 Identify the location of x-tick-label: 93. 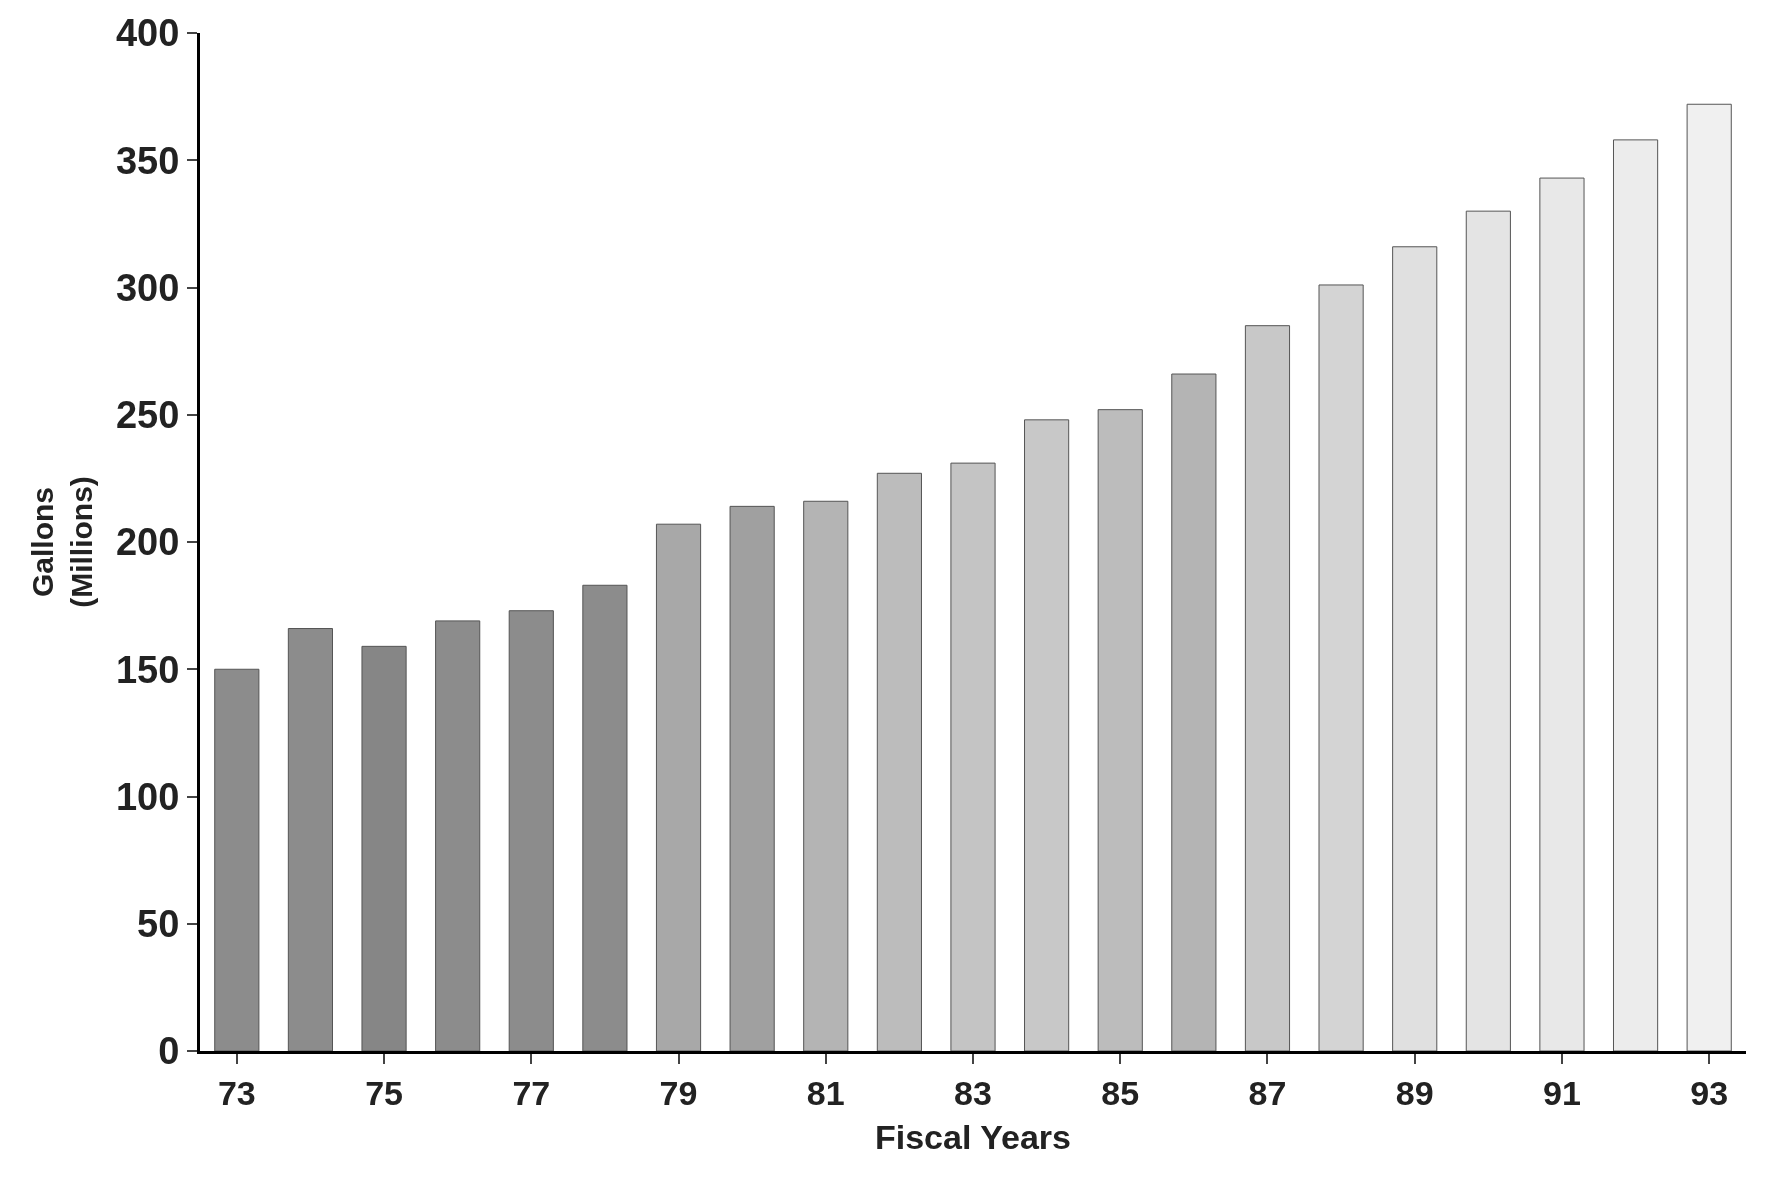
(1709, 1092).